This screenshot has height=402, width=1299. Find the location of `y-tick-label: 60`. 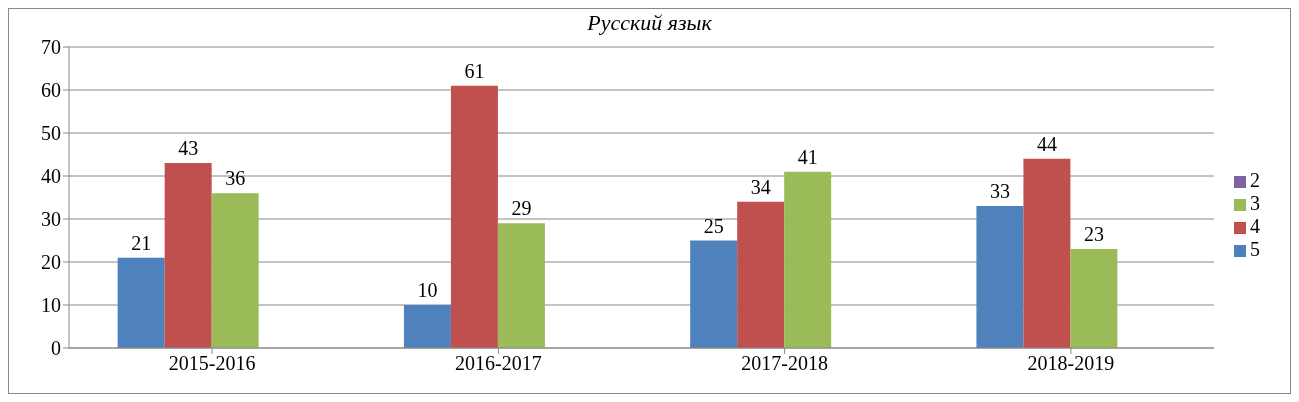

y-tick-label: 60 is located at coordinates (51, 90).